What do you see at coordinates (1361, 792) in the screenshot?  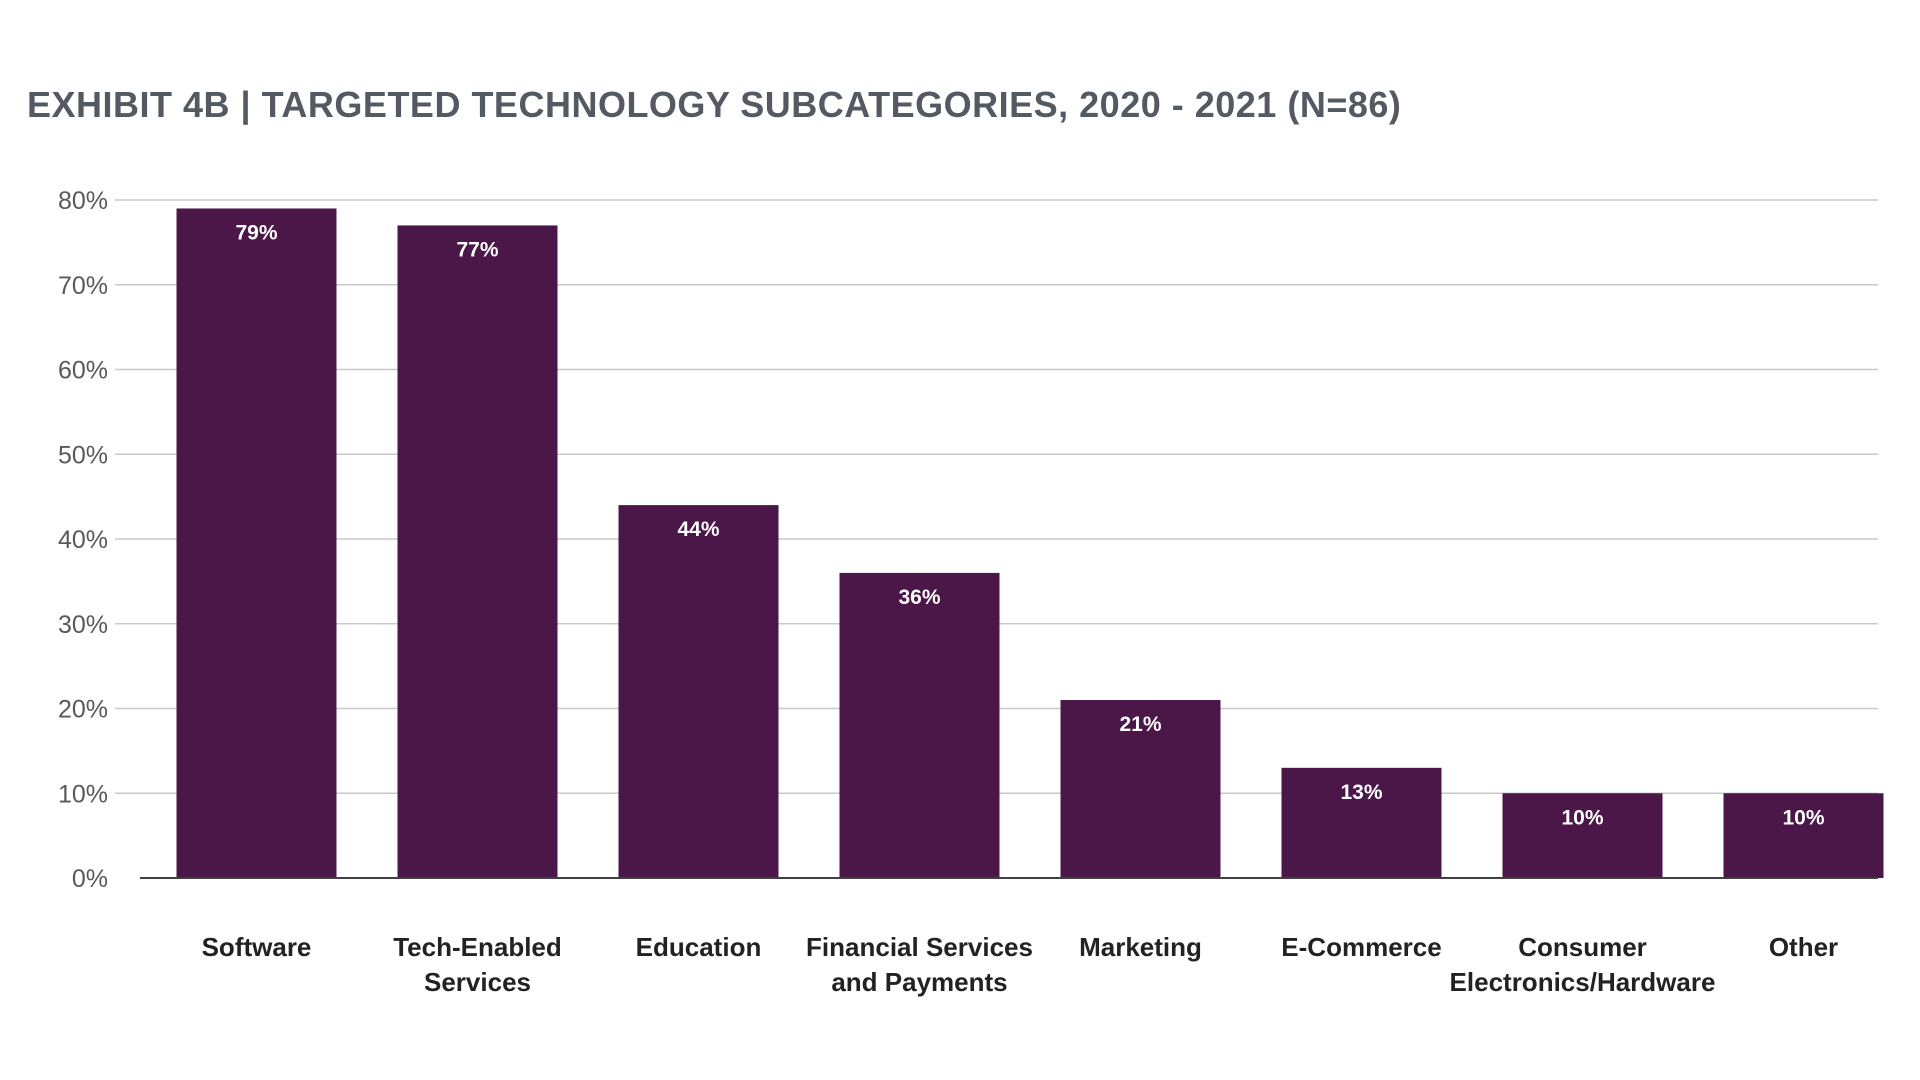 I see `data-label: 13%` at bounding box center [1361, 792].